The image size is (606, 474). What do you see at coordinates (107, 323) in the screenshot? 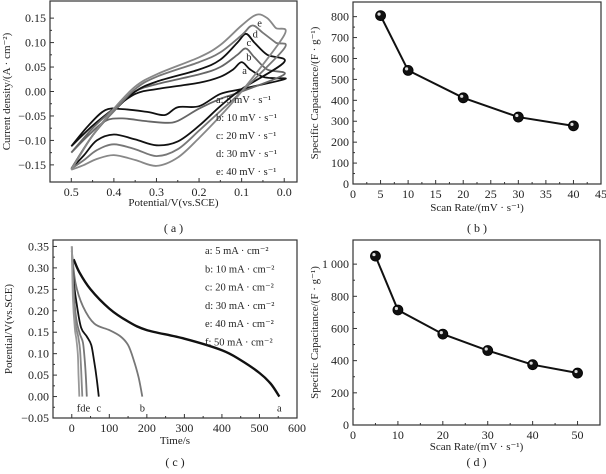
I see `discharge-curve-b` at bounding box center [107, 323].